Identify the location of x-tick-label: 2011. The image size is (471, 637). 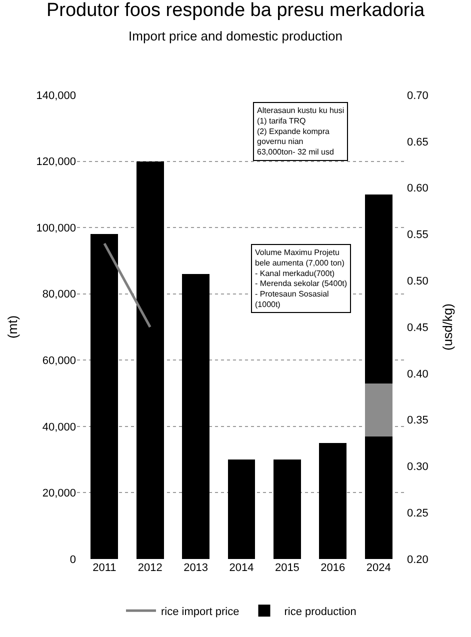
(104, 568).